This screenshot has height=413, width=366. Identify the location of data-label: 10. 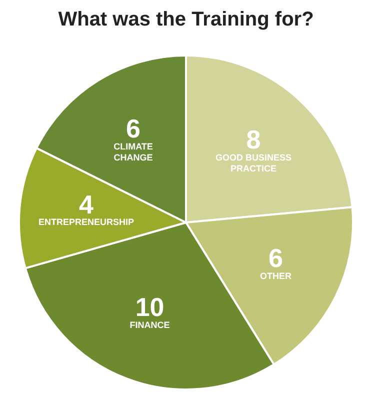
(149, 307).